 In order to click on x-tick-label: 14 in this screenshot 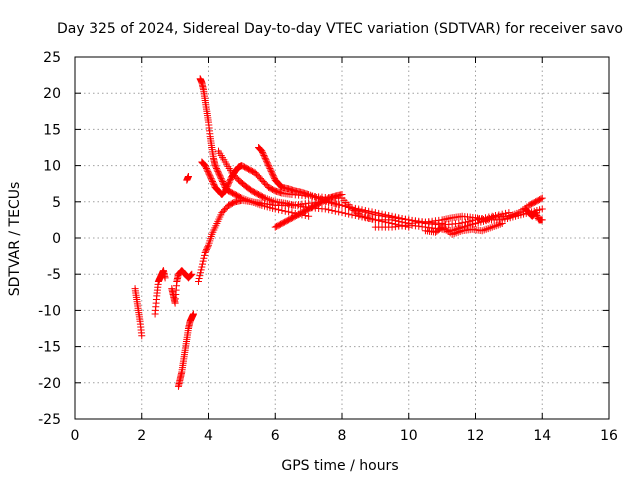, I will do `click(542, 436)`.